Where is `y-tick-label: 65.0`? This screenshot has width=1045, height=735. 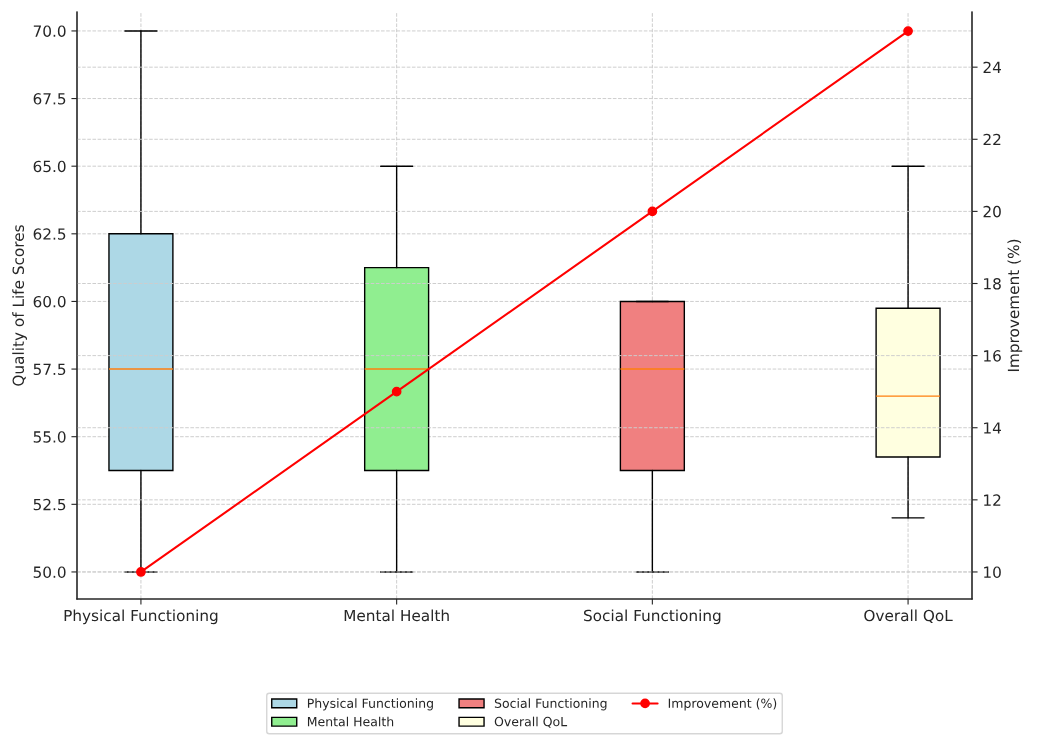
y-tick-label: 65.0 is located at coordinates (49, 166).